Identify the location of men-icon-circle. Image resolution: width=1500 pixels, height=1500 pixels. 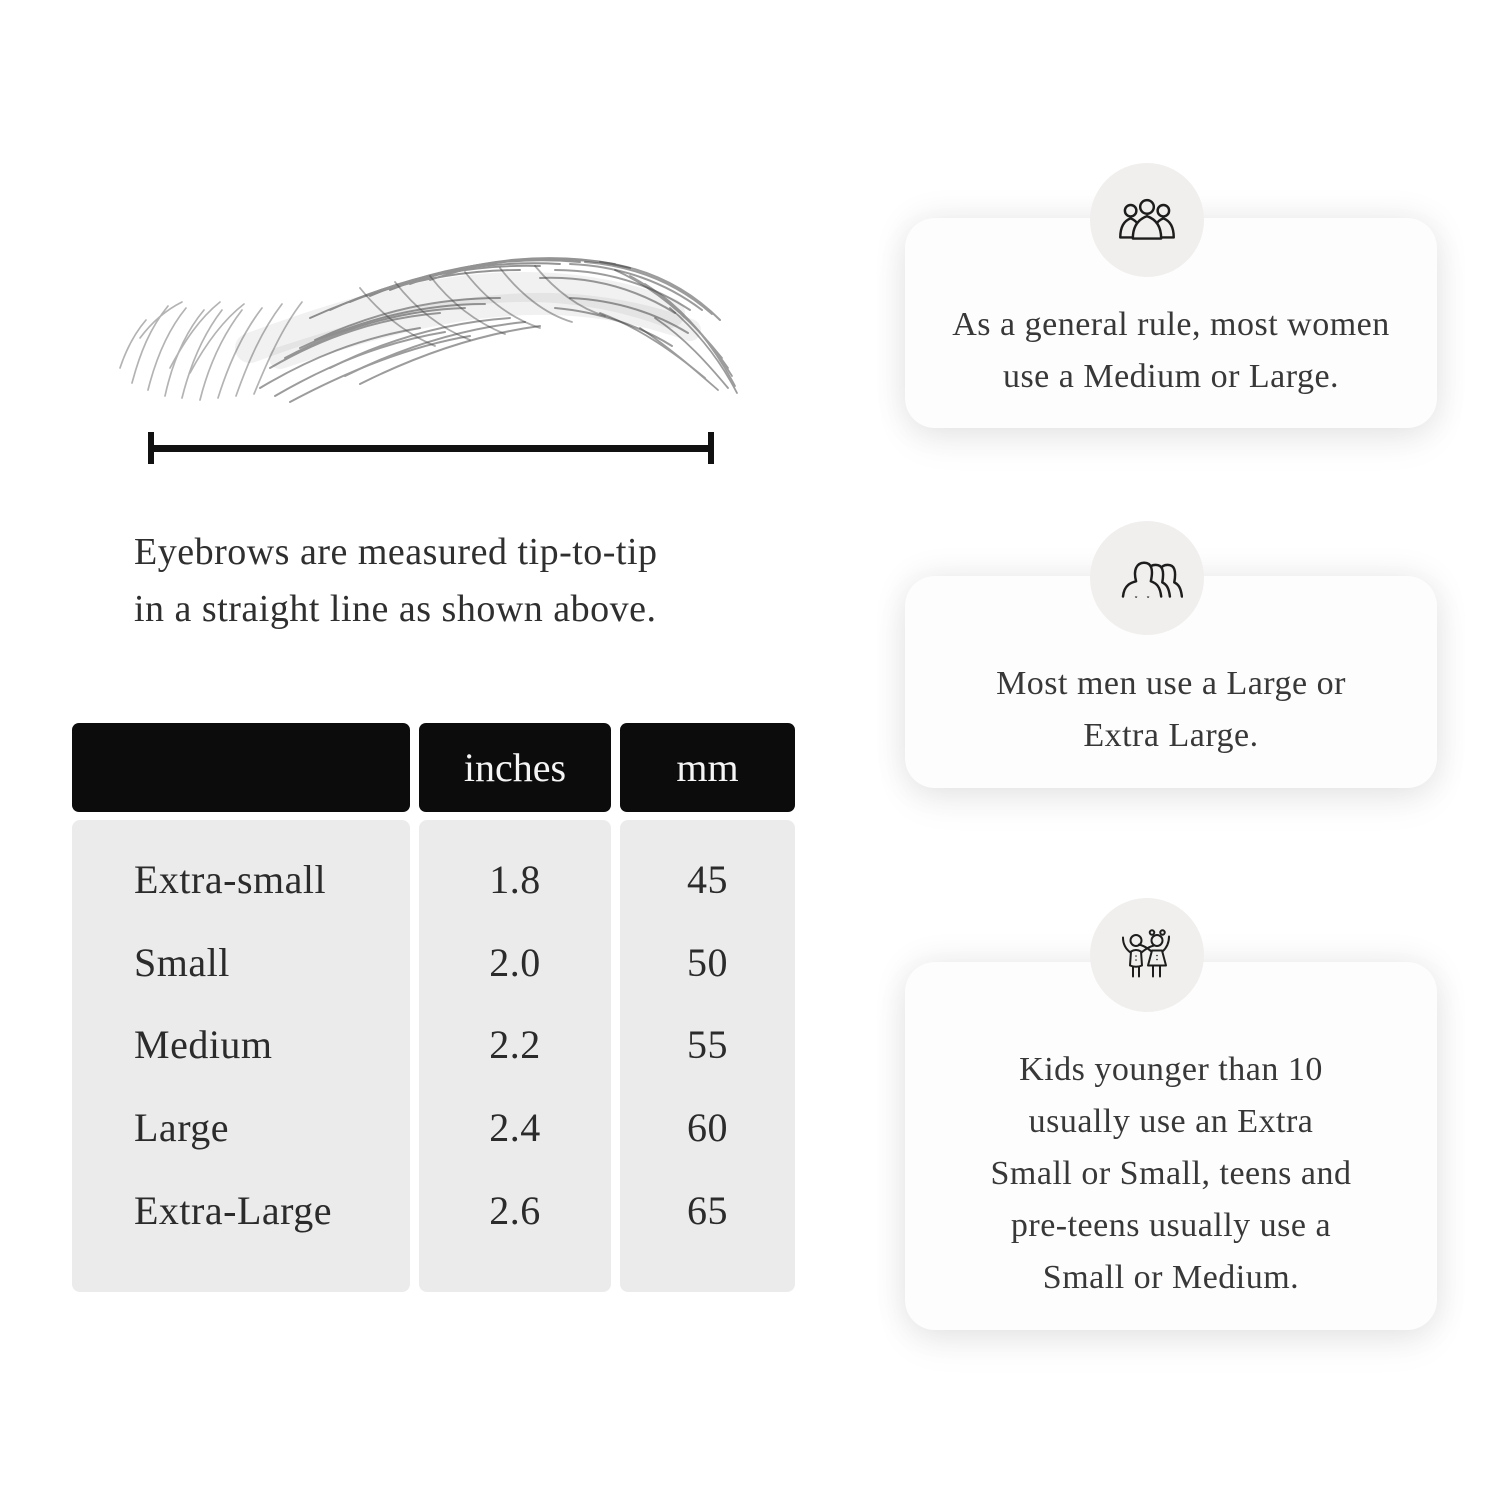
(1147, 578).